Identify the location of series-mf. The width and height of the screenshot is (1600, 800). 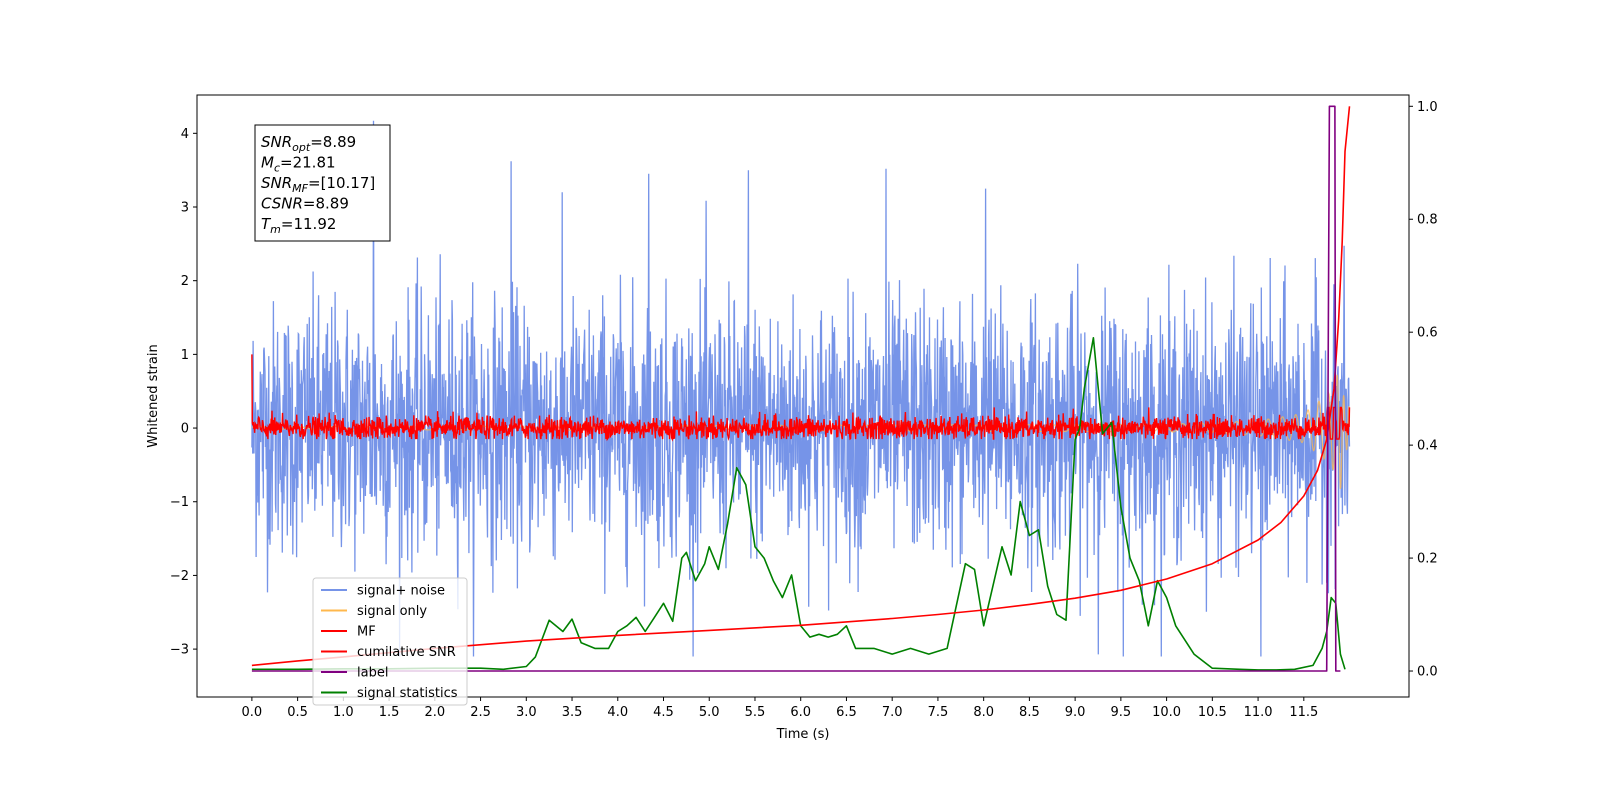
(801, 398).